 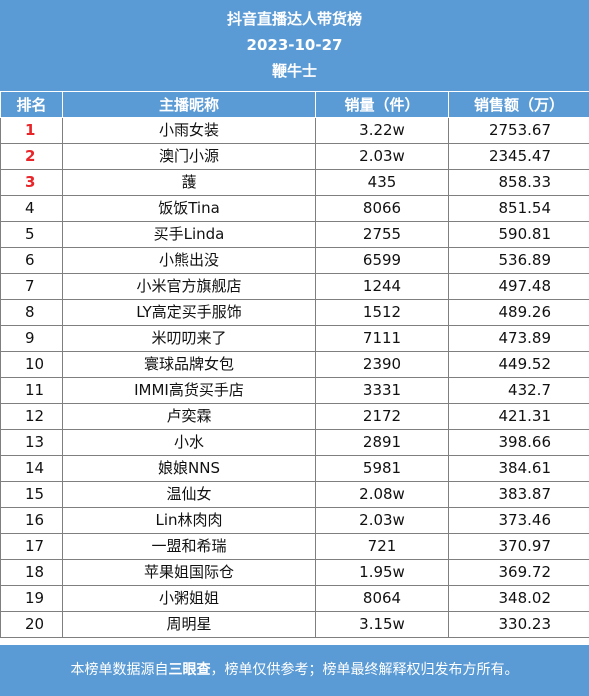 What do you see at coordinates (518, 104) in the screenshot?
I see `column-header-gmv: 销售额（万）` at bounding box center [518, 104].